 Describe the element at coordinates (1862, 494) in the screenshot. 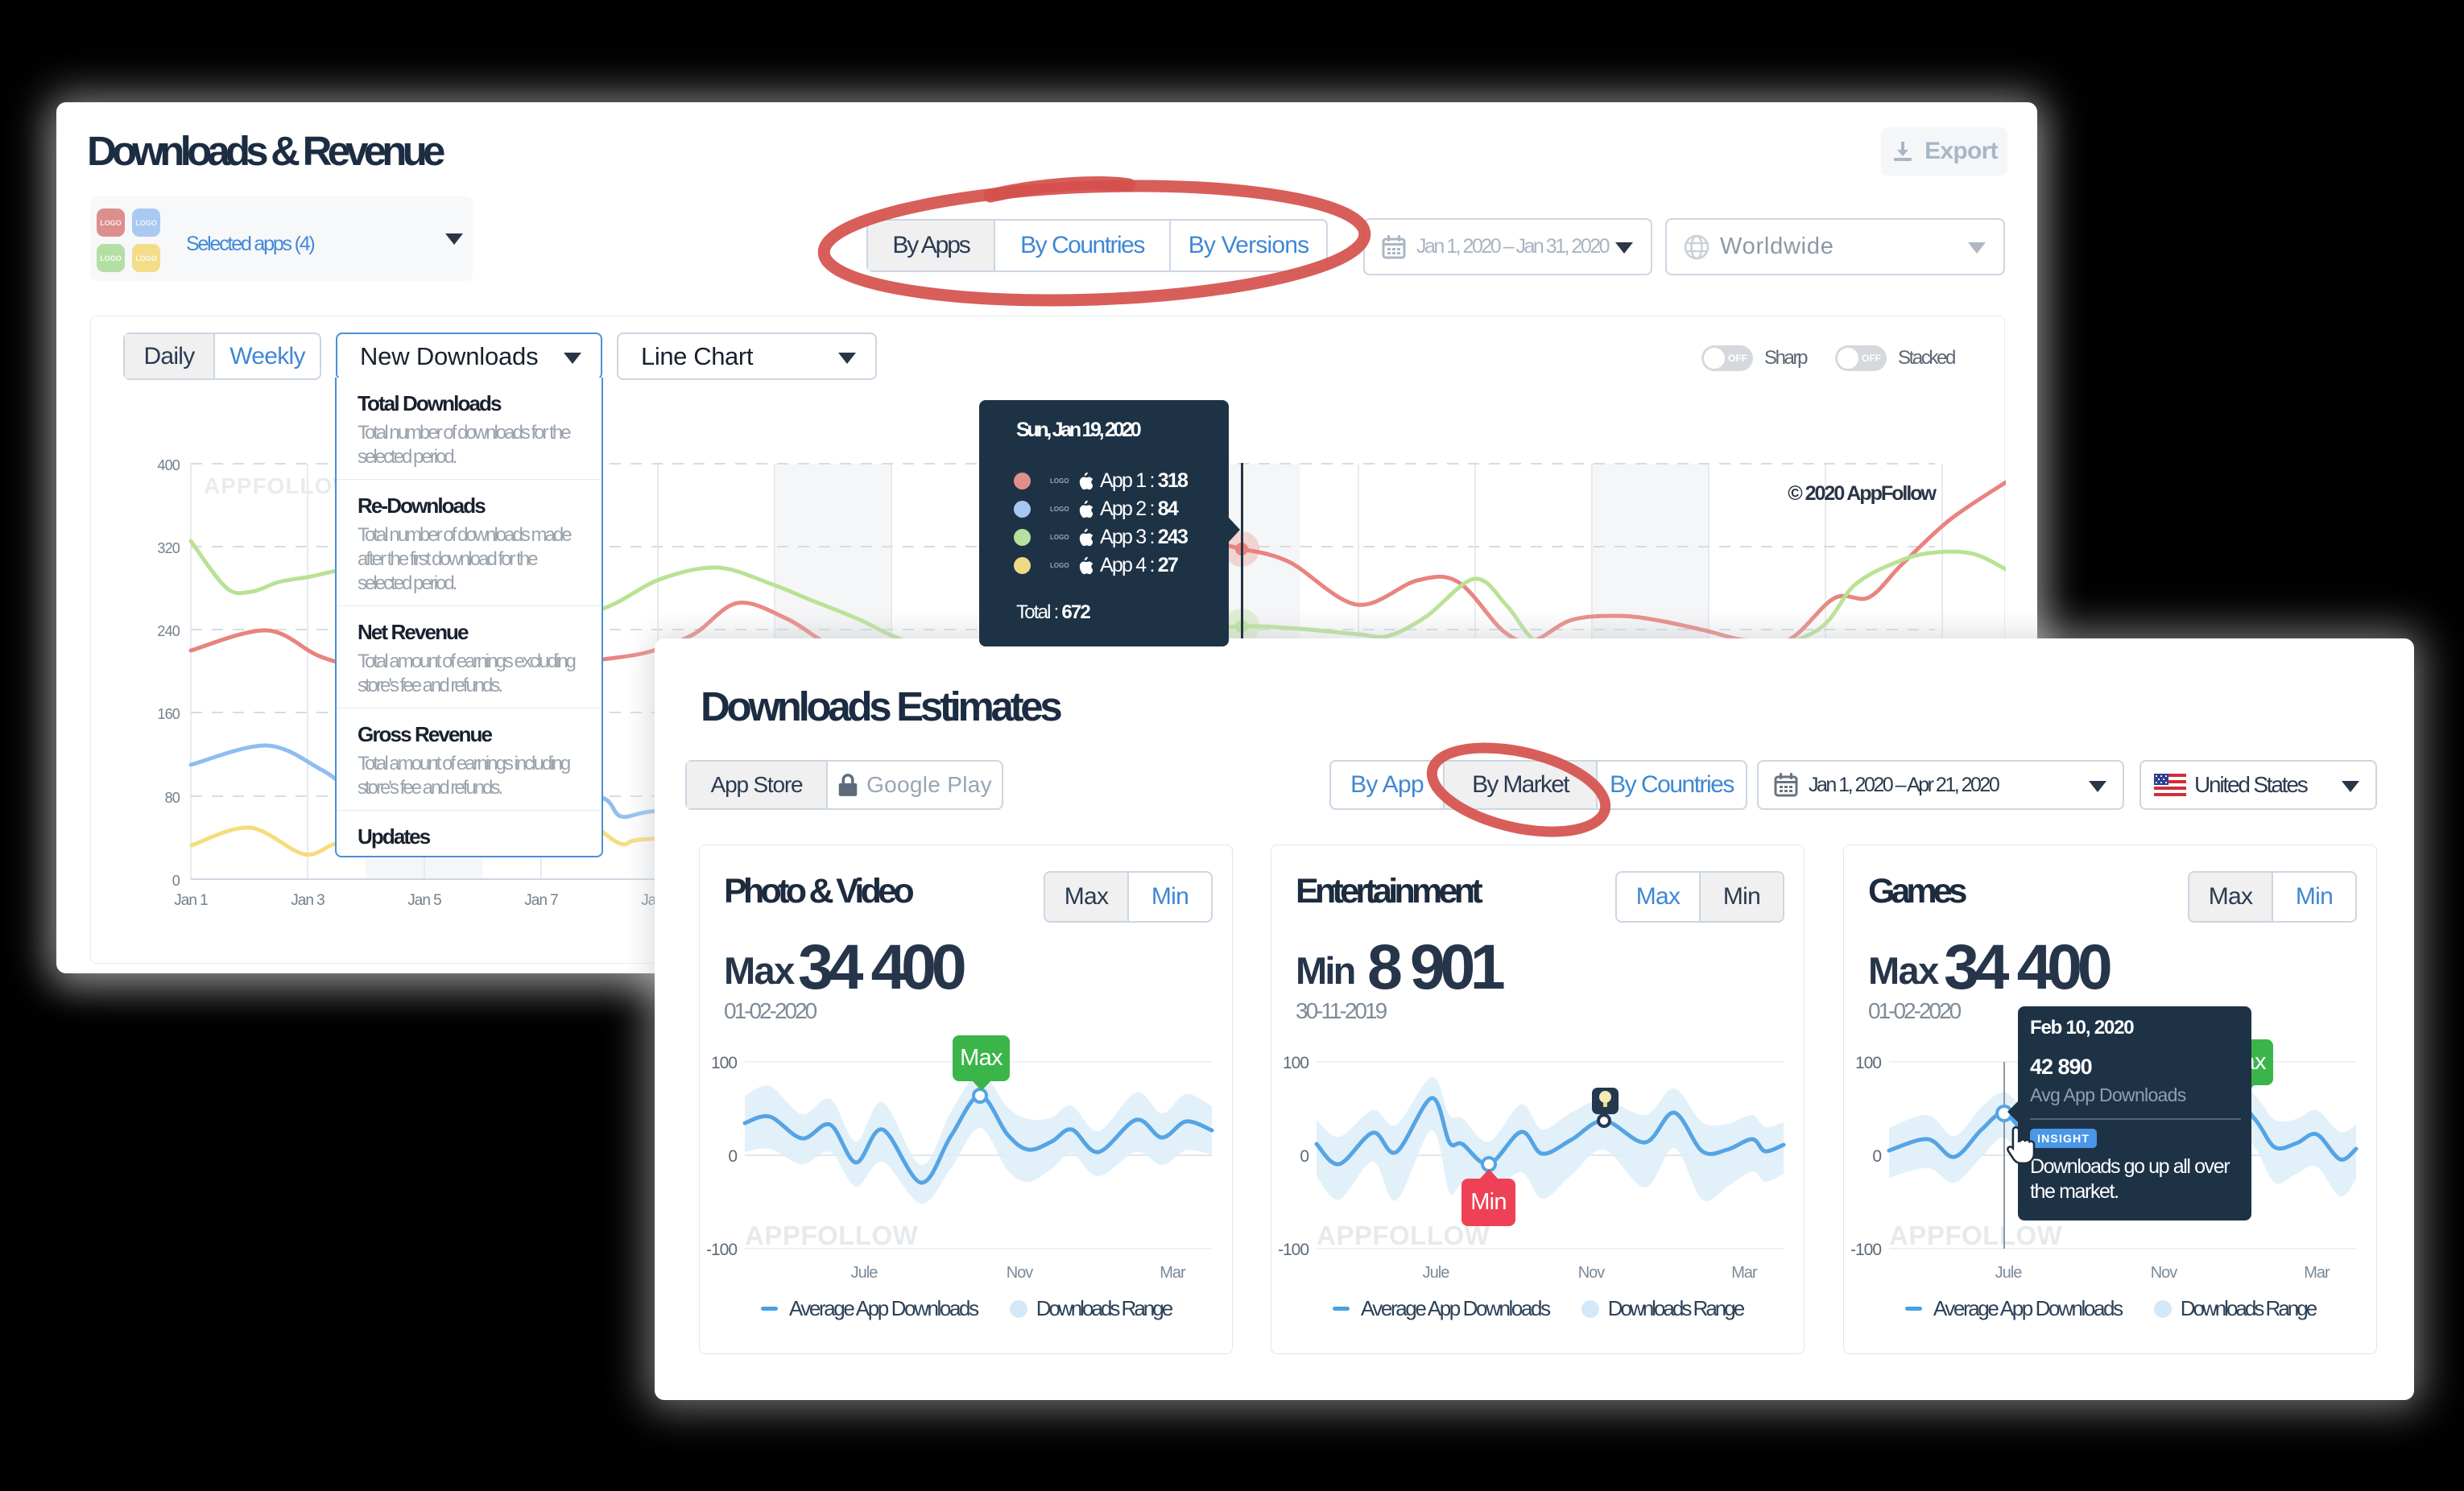

I see `svg-text: © 2020 AppFollow` at that location.